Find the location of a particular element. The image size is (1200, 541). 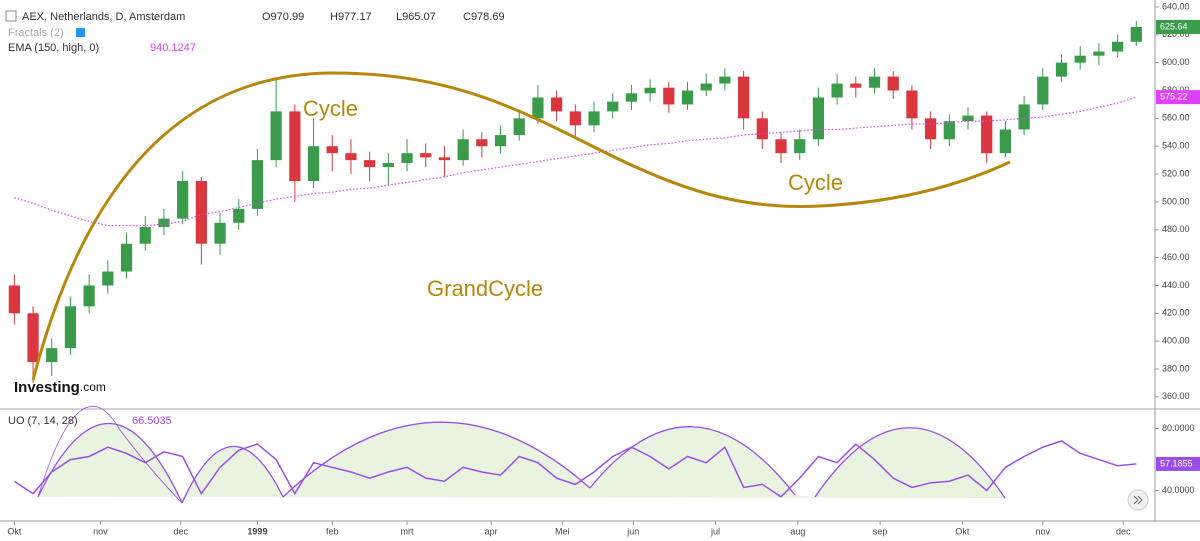

ohlc-close: C978.69 is located at coordinates (484, 17).